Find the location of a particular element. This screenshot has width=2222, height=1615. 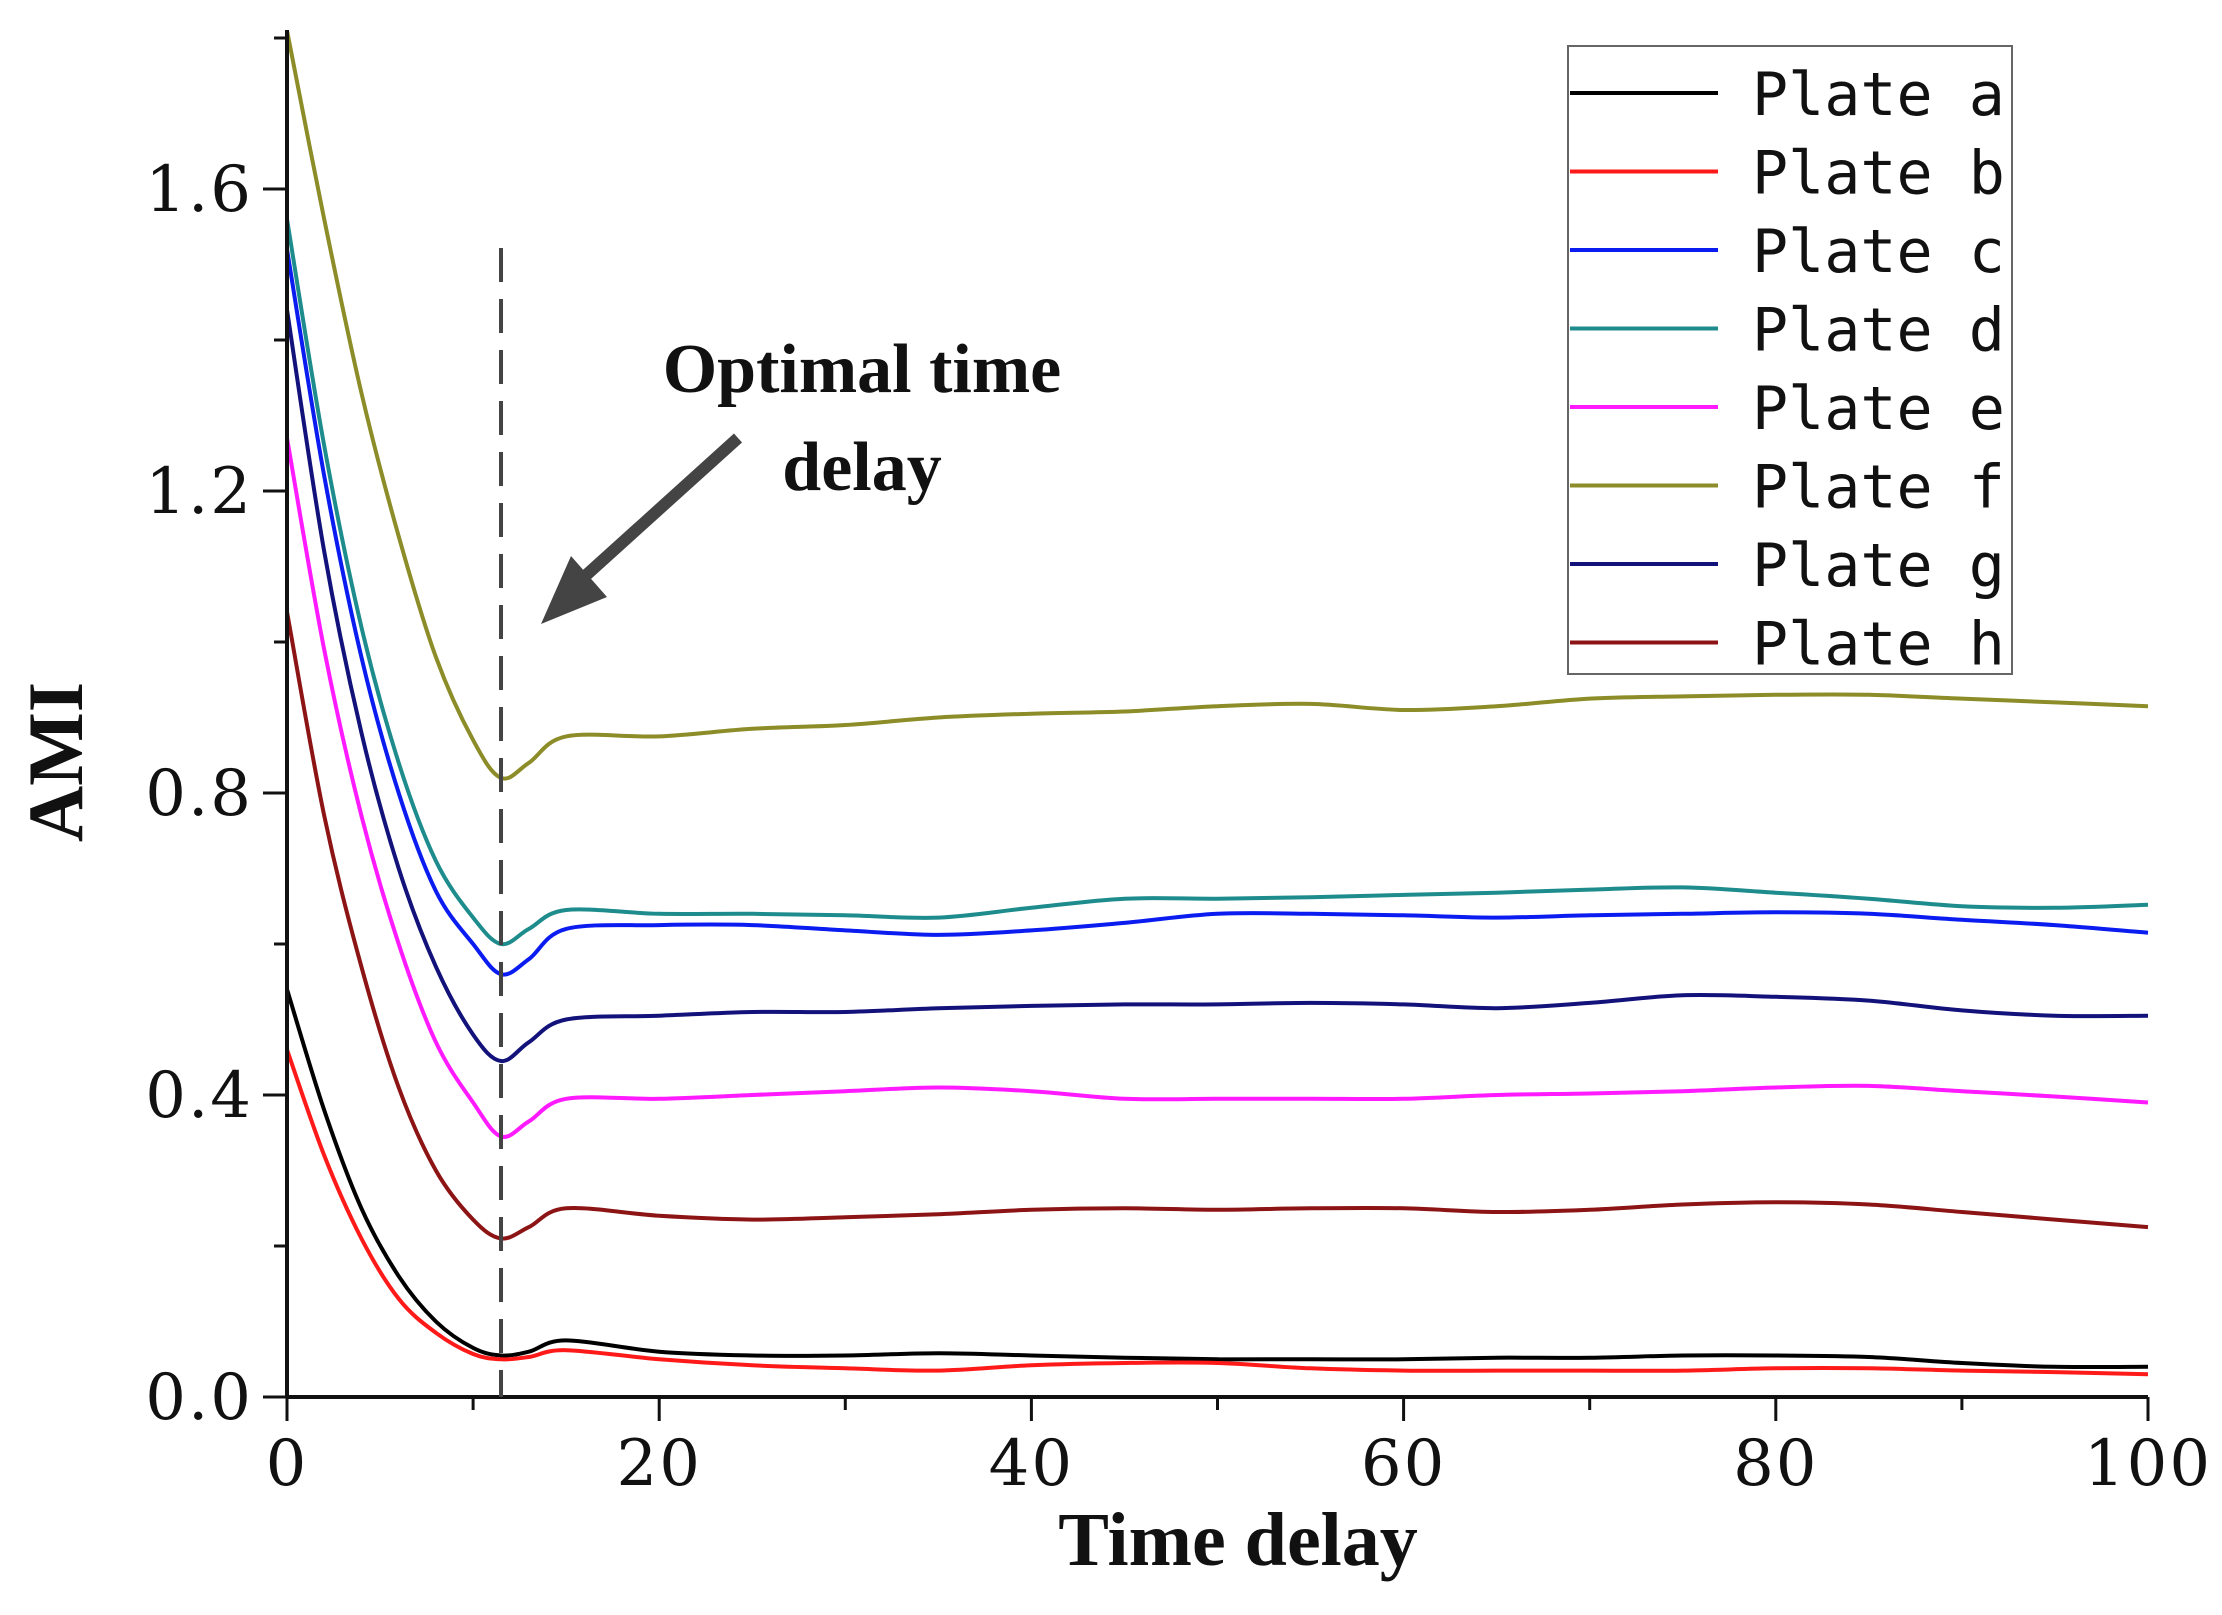

x-tick-label: 40 is located at coordinates (1031, 1464).